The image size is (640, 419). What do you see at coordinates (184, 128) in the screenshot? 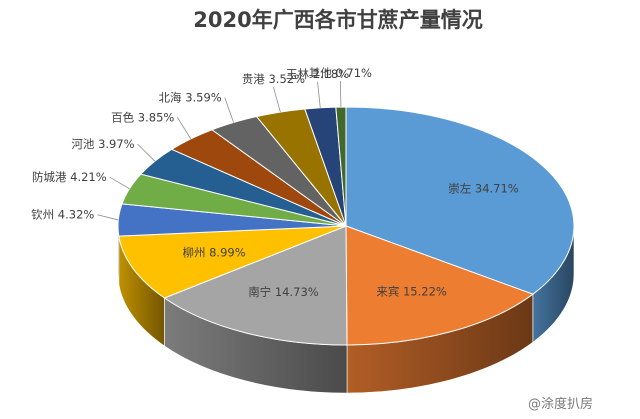
I see `slice-百色-leader` at bounding box center [184, 128].